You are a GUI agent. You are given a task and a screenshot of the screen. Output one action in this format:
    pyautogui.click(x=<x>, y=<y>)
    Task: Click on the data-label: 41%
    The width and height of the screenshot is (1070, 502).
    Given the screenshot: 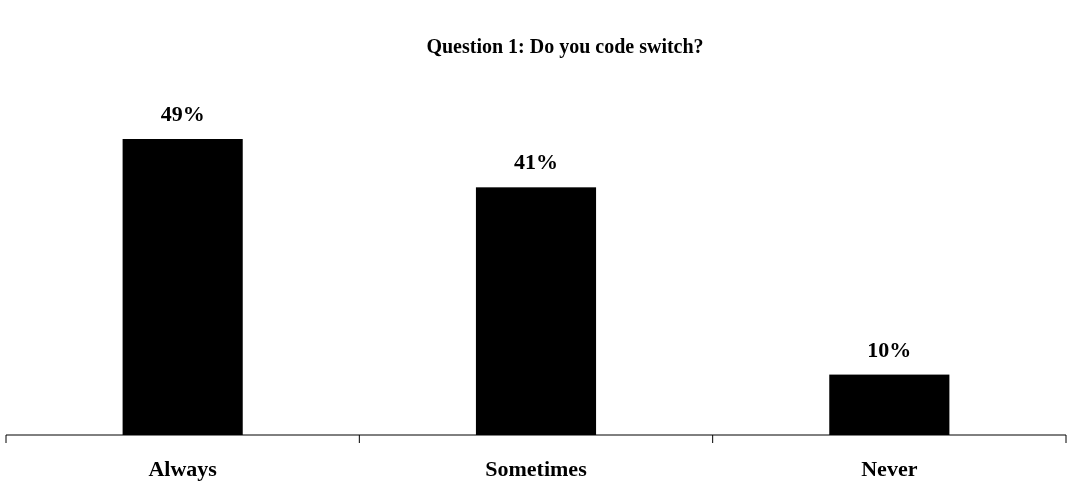 What is the action you would take?
    pyautogui.click(x=536, y=162)
    